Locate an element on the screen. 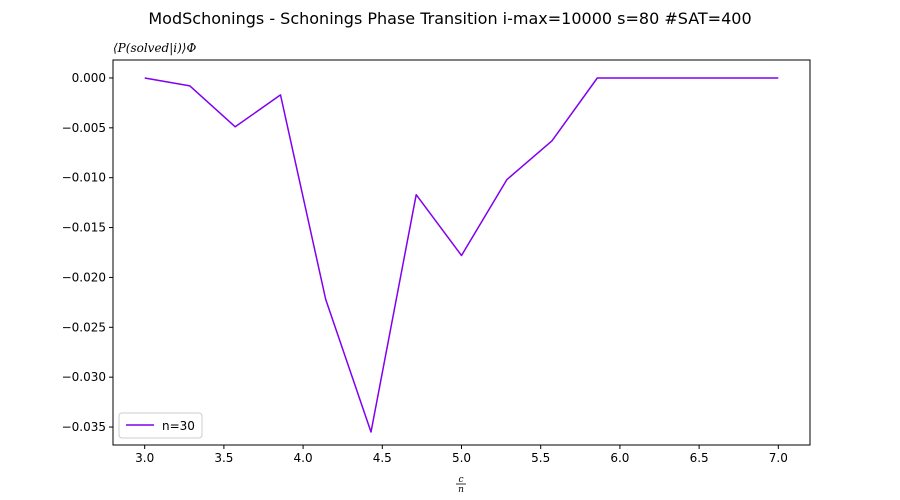 The image size is (900, 500). legend: n=30 is located at coordinates (160, 425).